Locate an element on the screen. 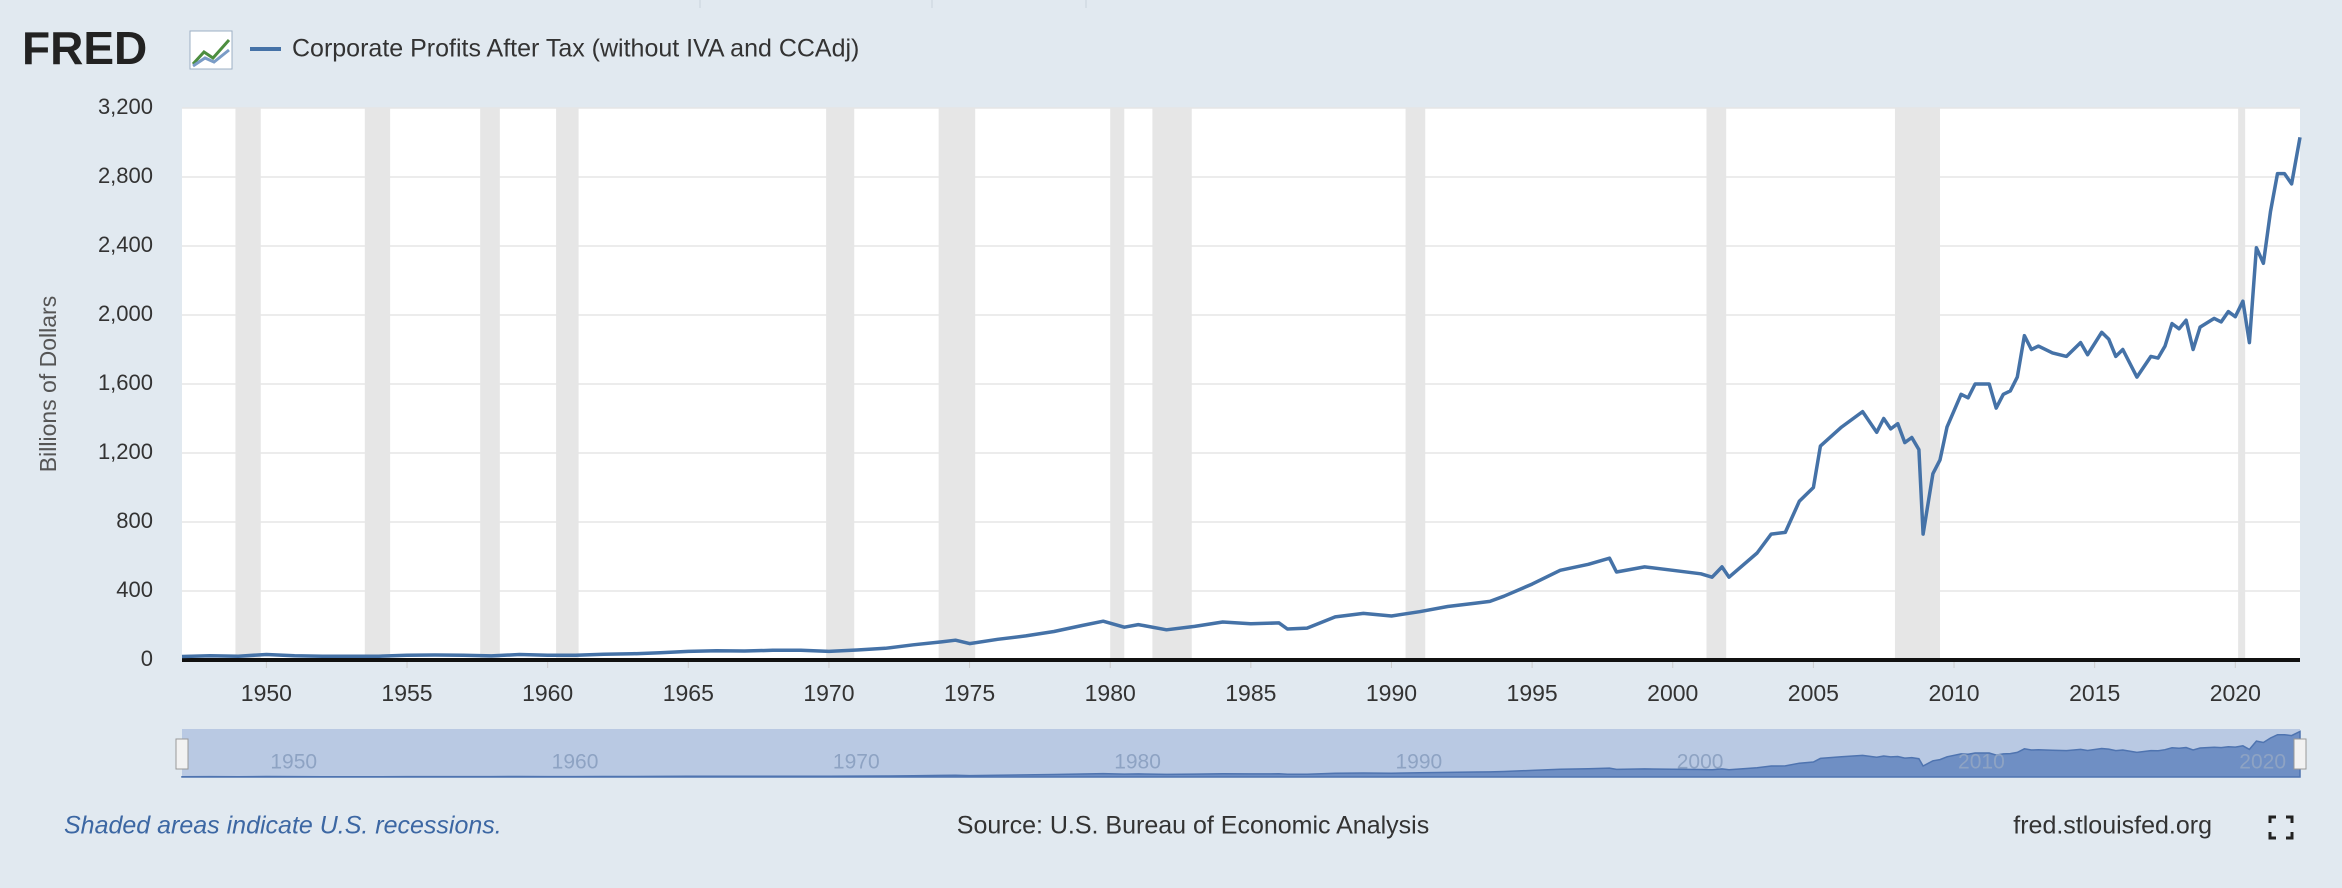 The height and width of the screenshot is (888, 2342). navigator-tick-label: 2010 is located at coordinates (1981, 762).